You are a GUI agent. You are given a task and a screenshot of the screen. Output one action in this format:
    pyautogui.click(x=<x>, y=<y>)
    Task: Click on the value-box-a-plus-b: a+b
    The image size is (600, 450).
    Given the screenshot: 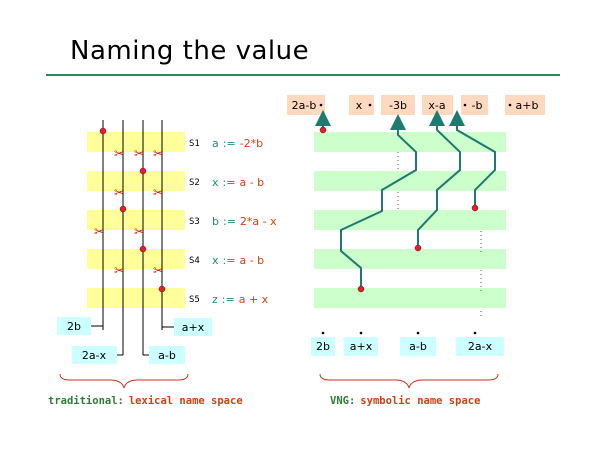 What is the action you would take?
    pyautogui.click(x=525, y=105)
    